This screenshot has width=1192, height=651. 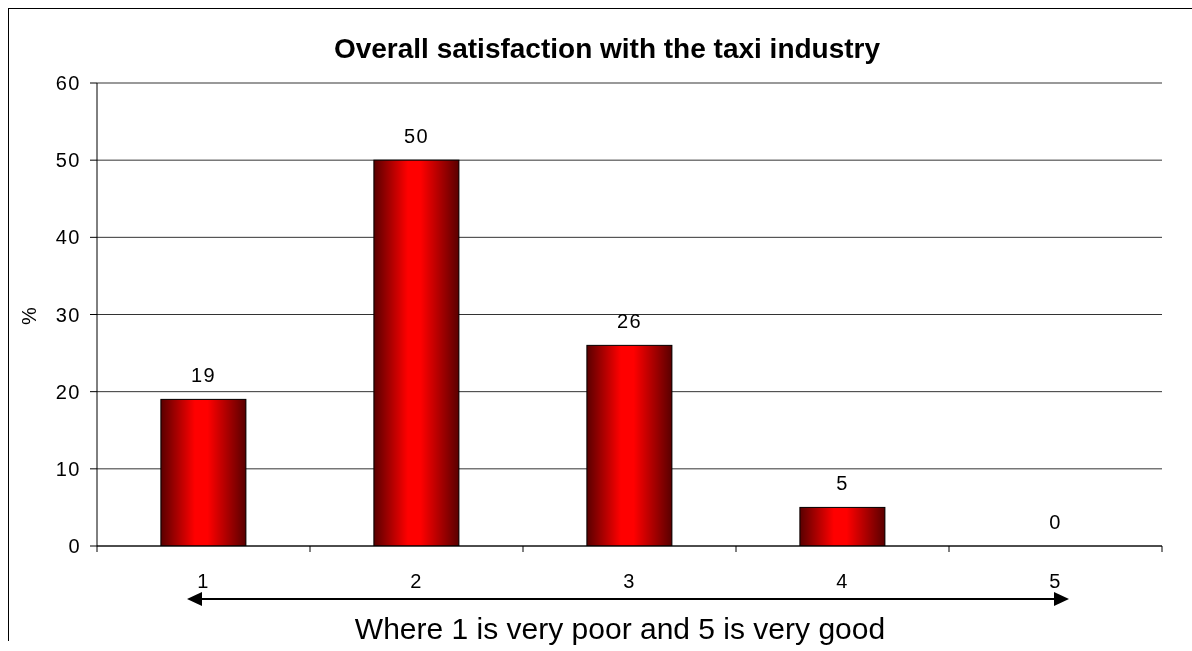 What do you see at coordinates (416, 581) in the screenshot?
I see `x-tick-label: 2` at bounding box center [416, 581].